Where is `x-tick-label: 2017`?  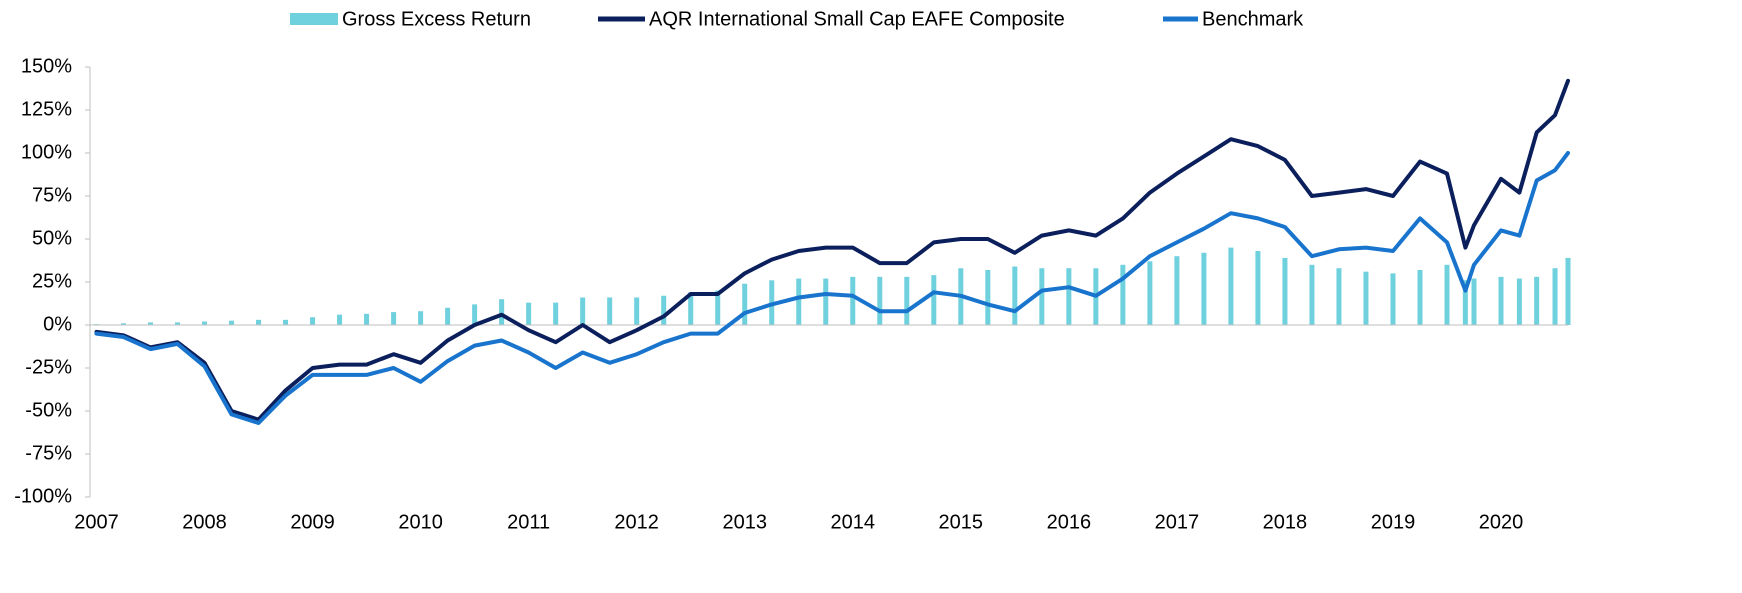
x-tick-label: 2017 is located at coordinates (1177, 522).